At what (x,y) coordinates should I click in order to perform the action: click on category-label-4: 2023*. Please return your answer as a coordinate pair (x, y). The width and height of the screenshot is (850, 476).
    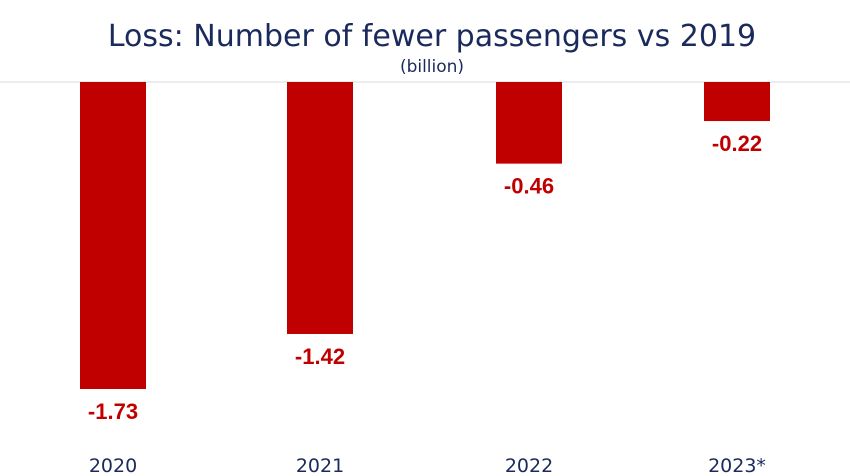
    Looking at the image, I should click on (737, 465).